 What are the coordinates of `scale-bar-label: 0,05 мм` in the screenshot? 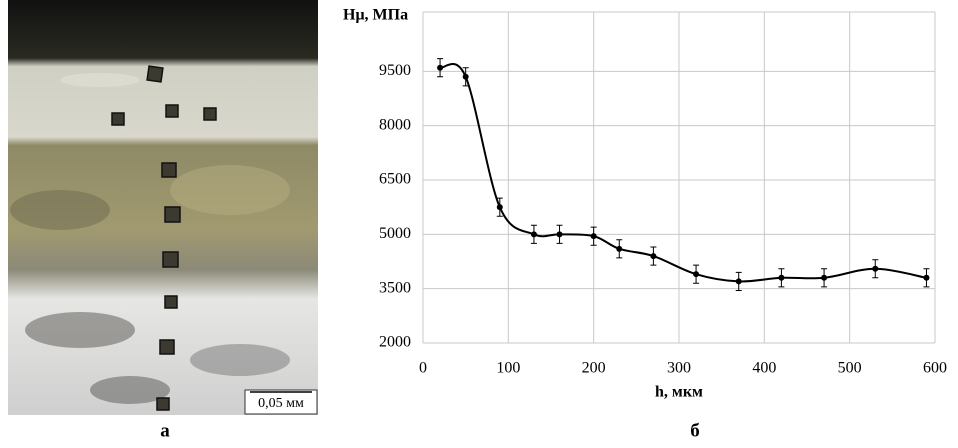 It's located at (281, 403).